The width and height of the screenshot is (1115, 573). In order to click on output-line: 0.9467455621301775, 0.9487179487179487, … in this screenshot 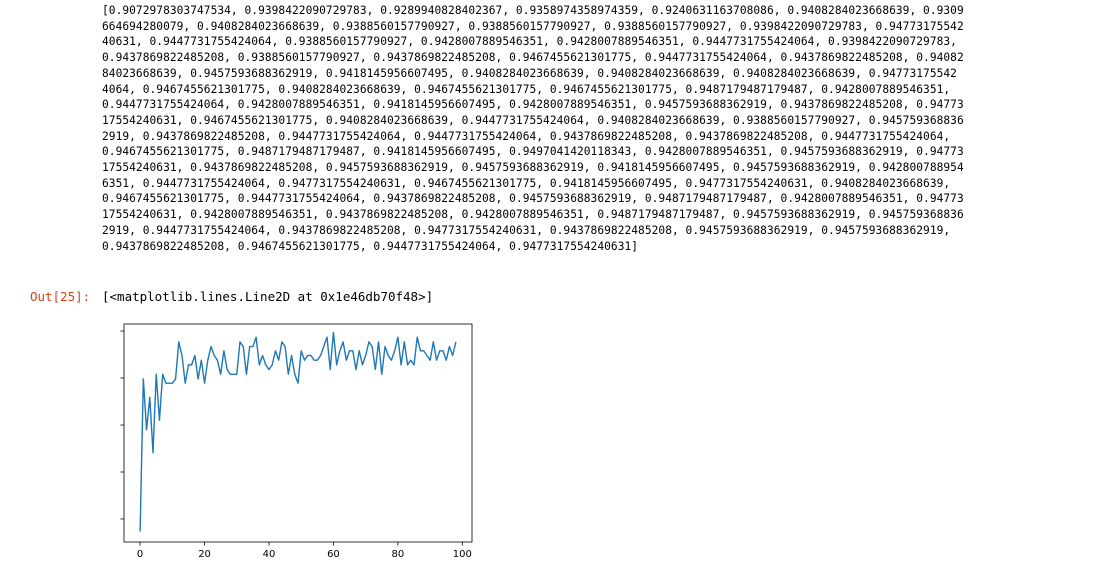, I will do `click(533, 152)`.